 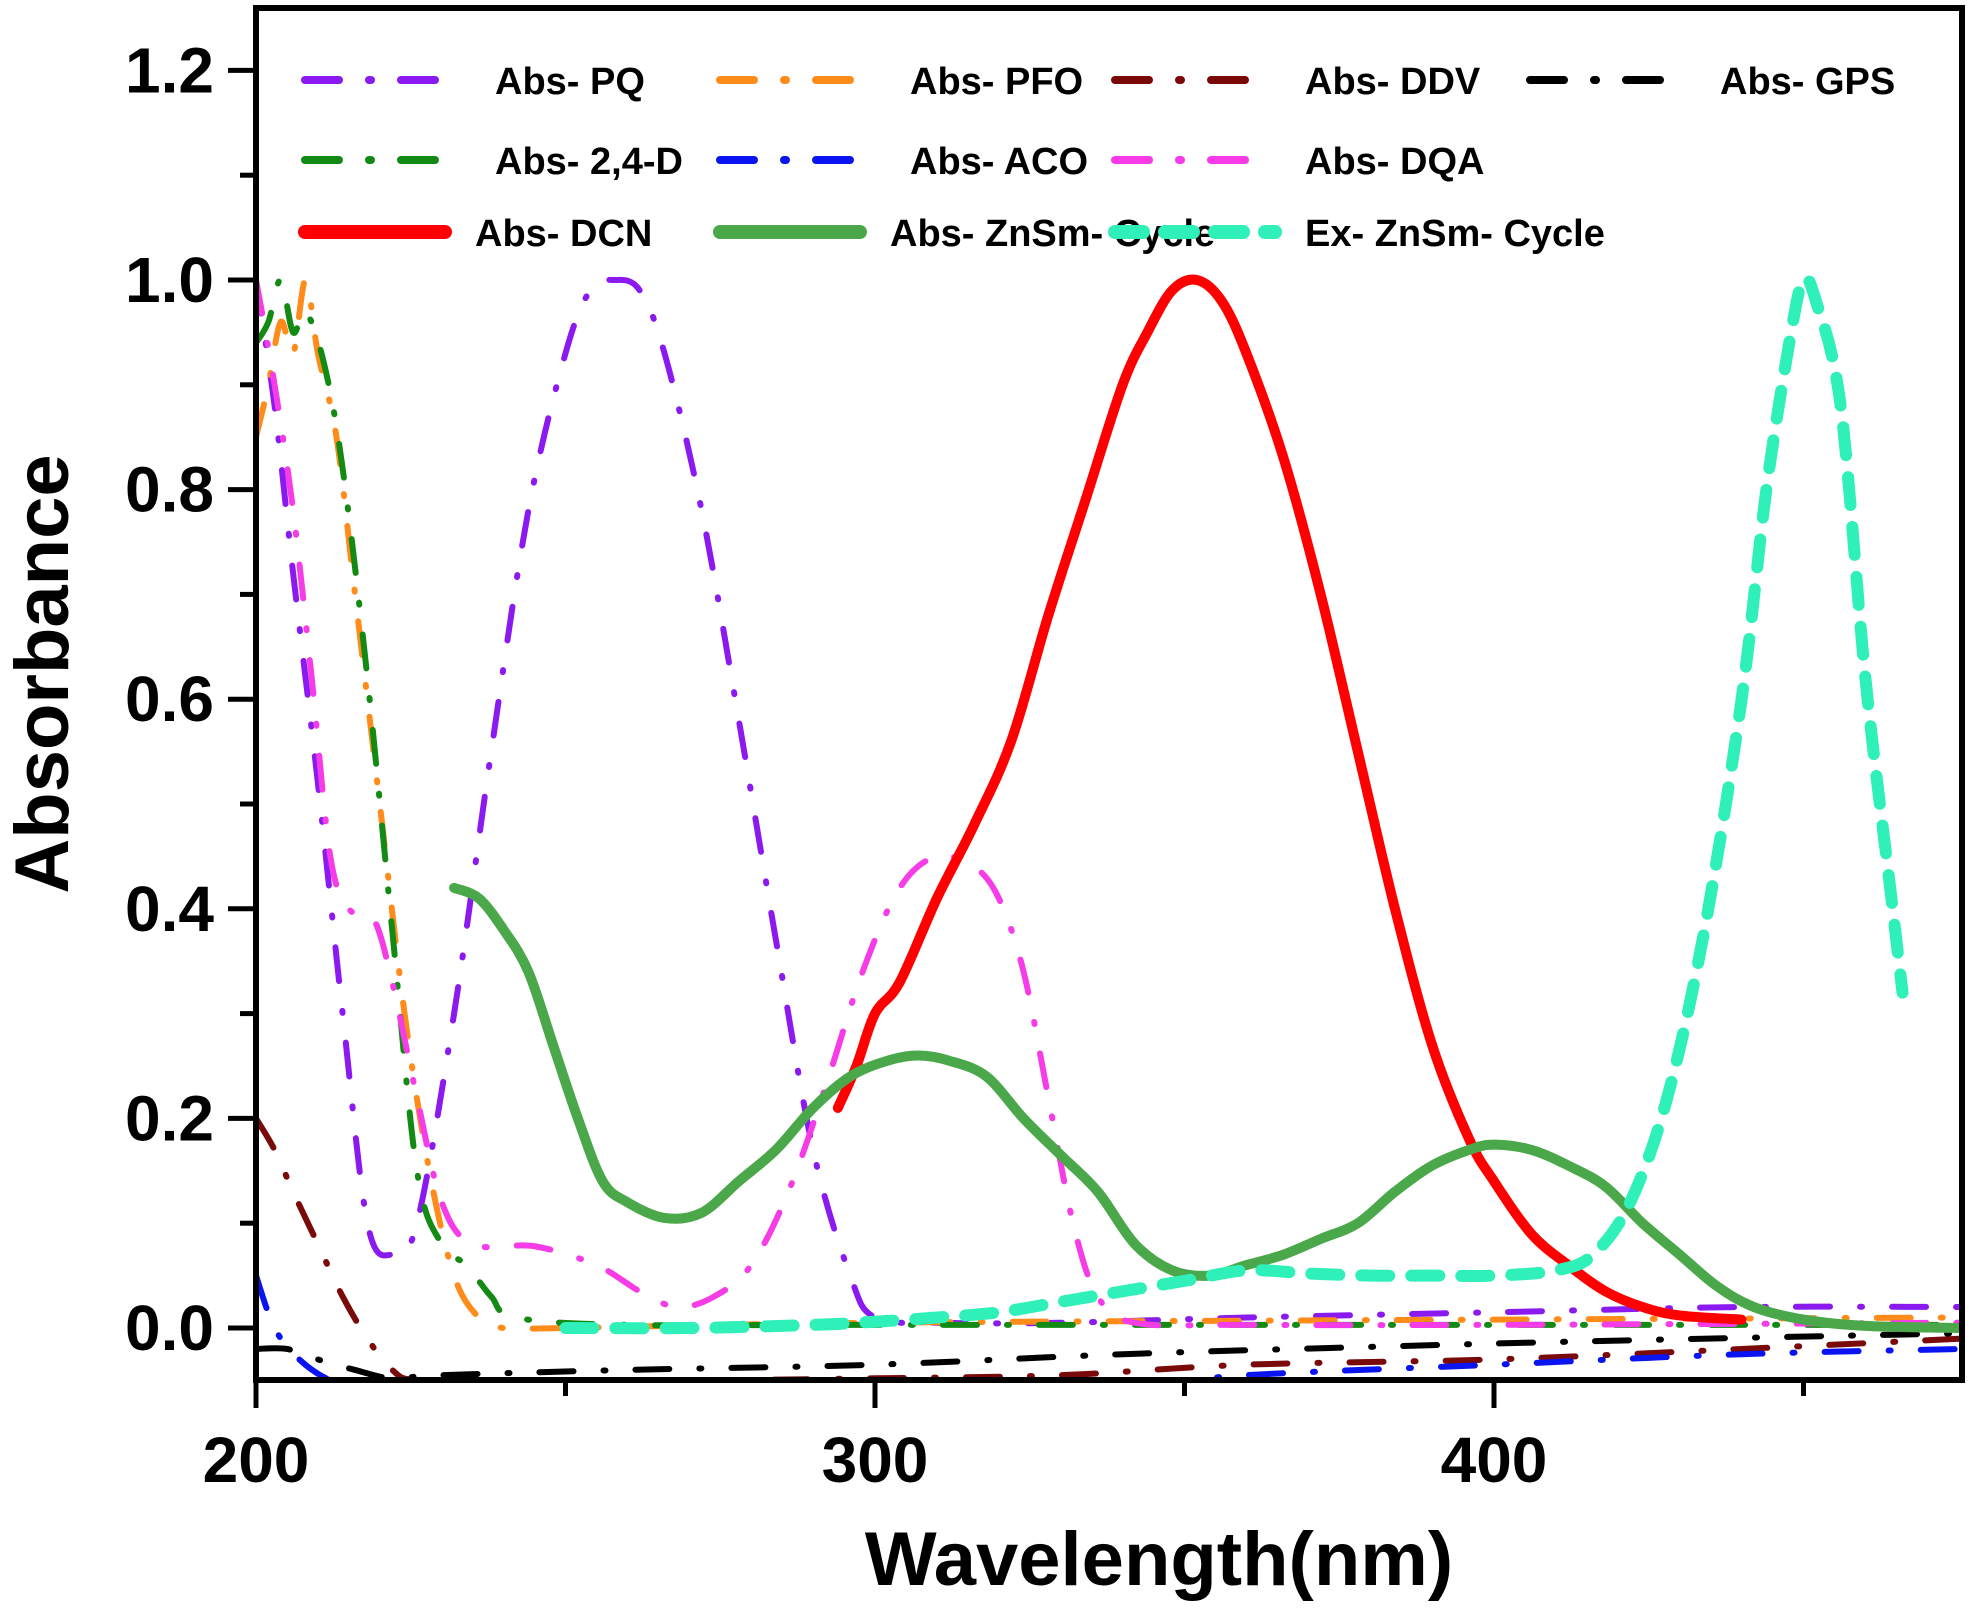 I want to click on series-line-abs-aco, so click(x=1109, y=1326).